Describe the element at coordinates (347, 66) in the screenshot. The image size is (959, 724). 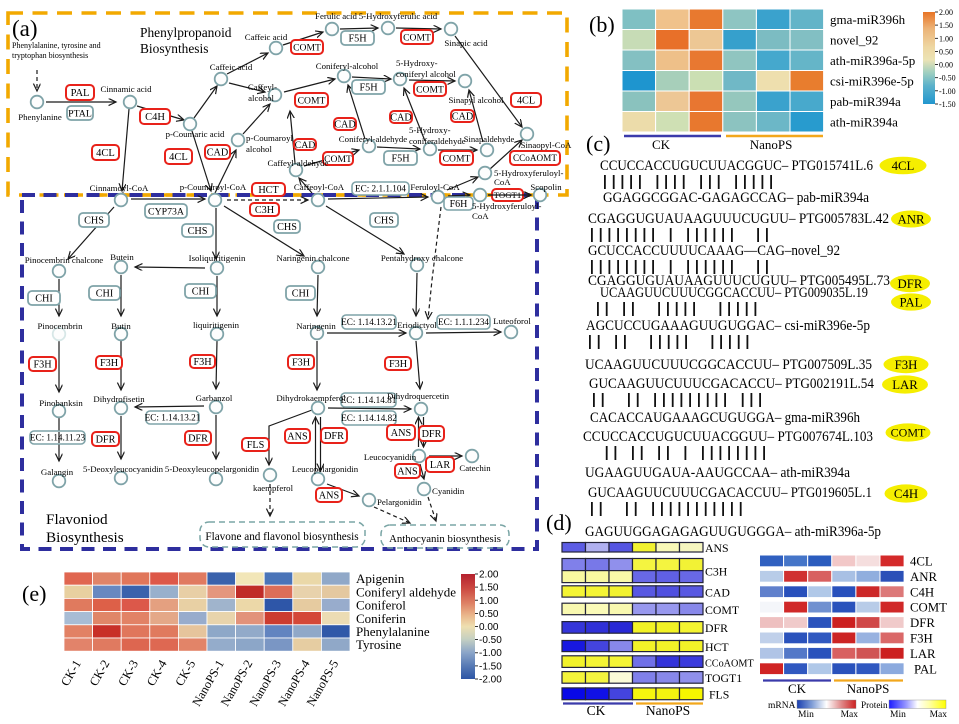
I see `svg-text: Coniferyl-alcohol` at that location.